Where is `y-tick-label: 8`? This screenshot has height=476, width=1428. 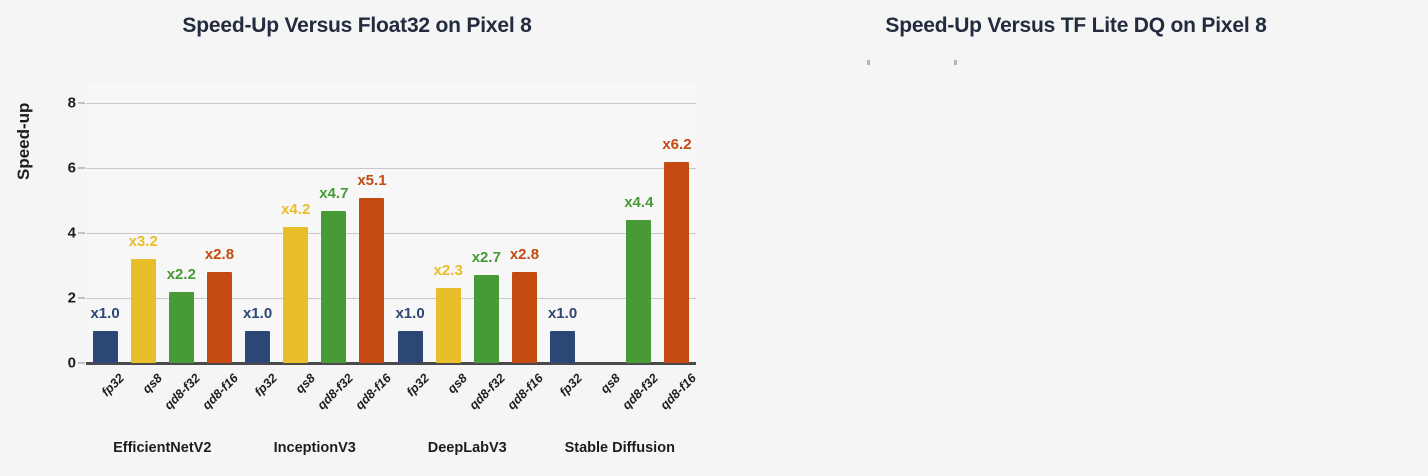 y-tick-label: 8 is located at coordinates (71, 103).